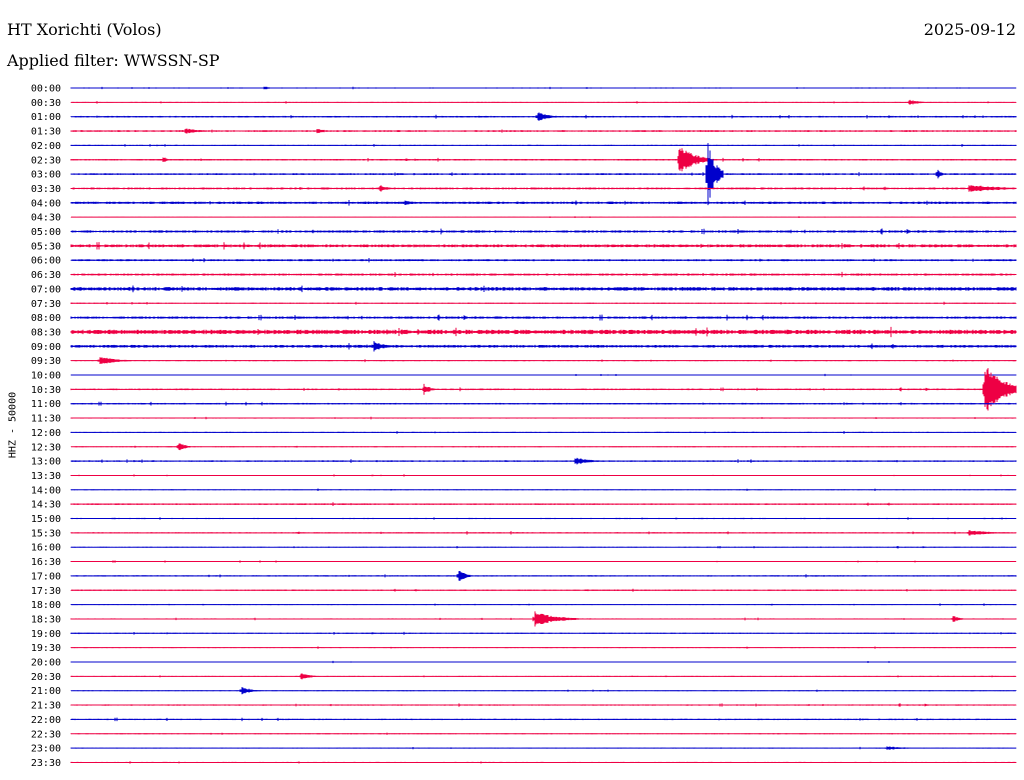 This screenshot has width=1024, height=780. I want to click on time-label-0130: 01:30, so click(46, 132).